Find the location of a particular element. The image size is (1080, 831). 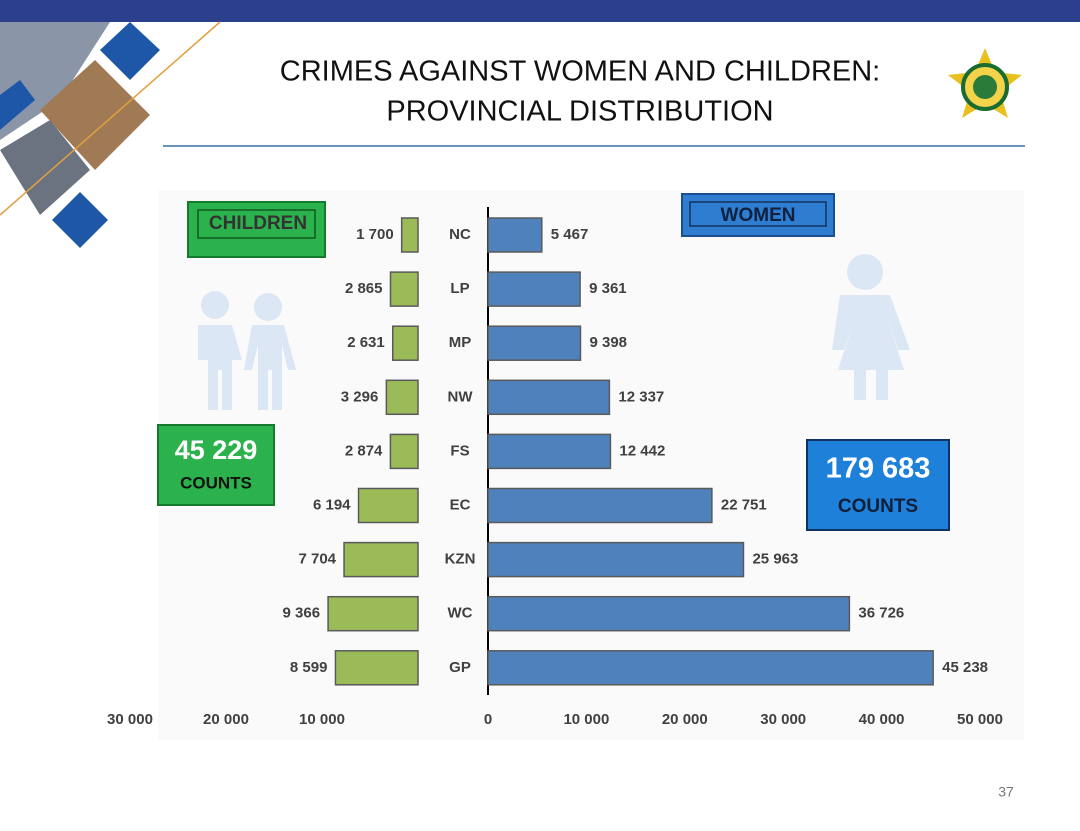

legend-label: CHILDREN is located at coordinates (258, 223).